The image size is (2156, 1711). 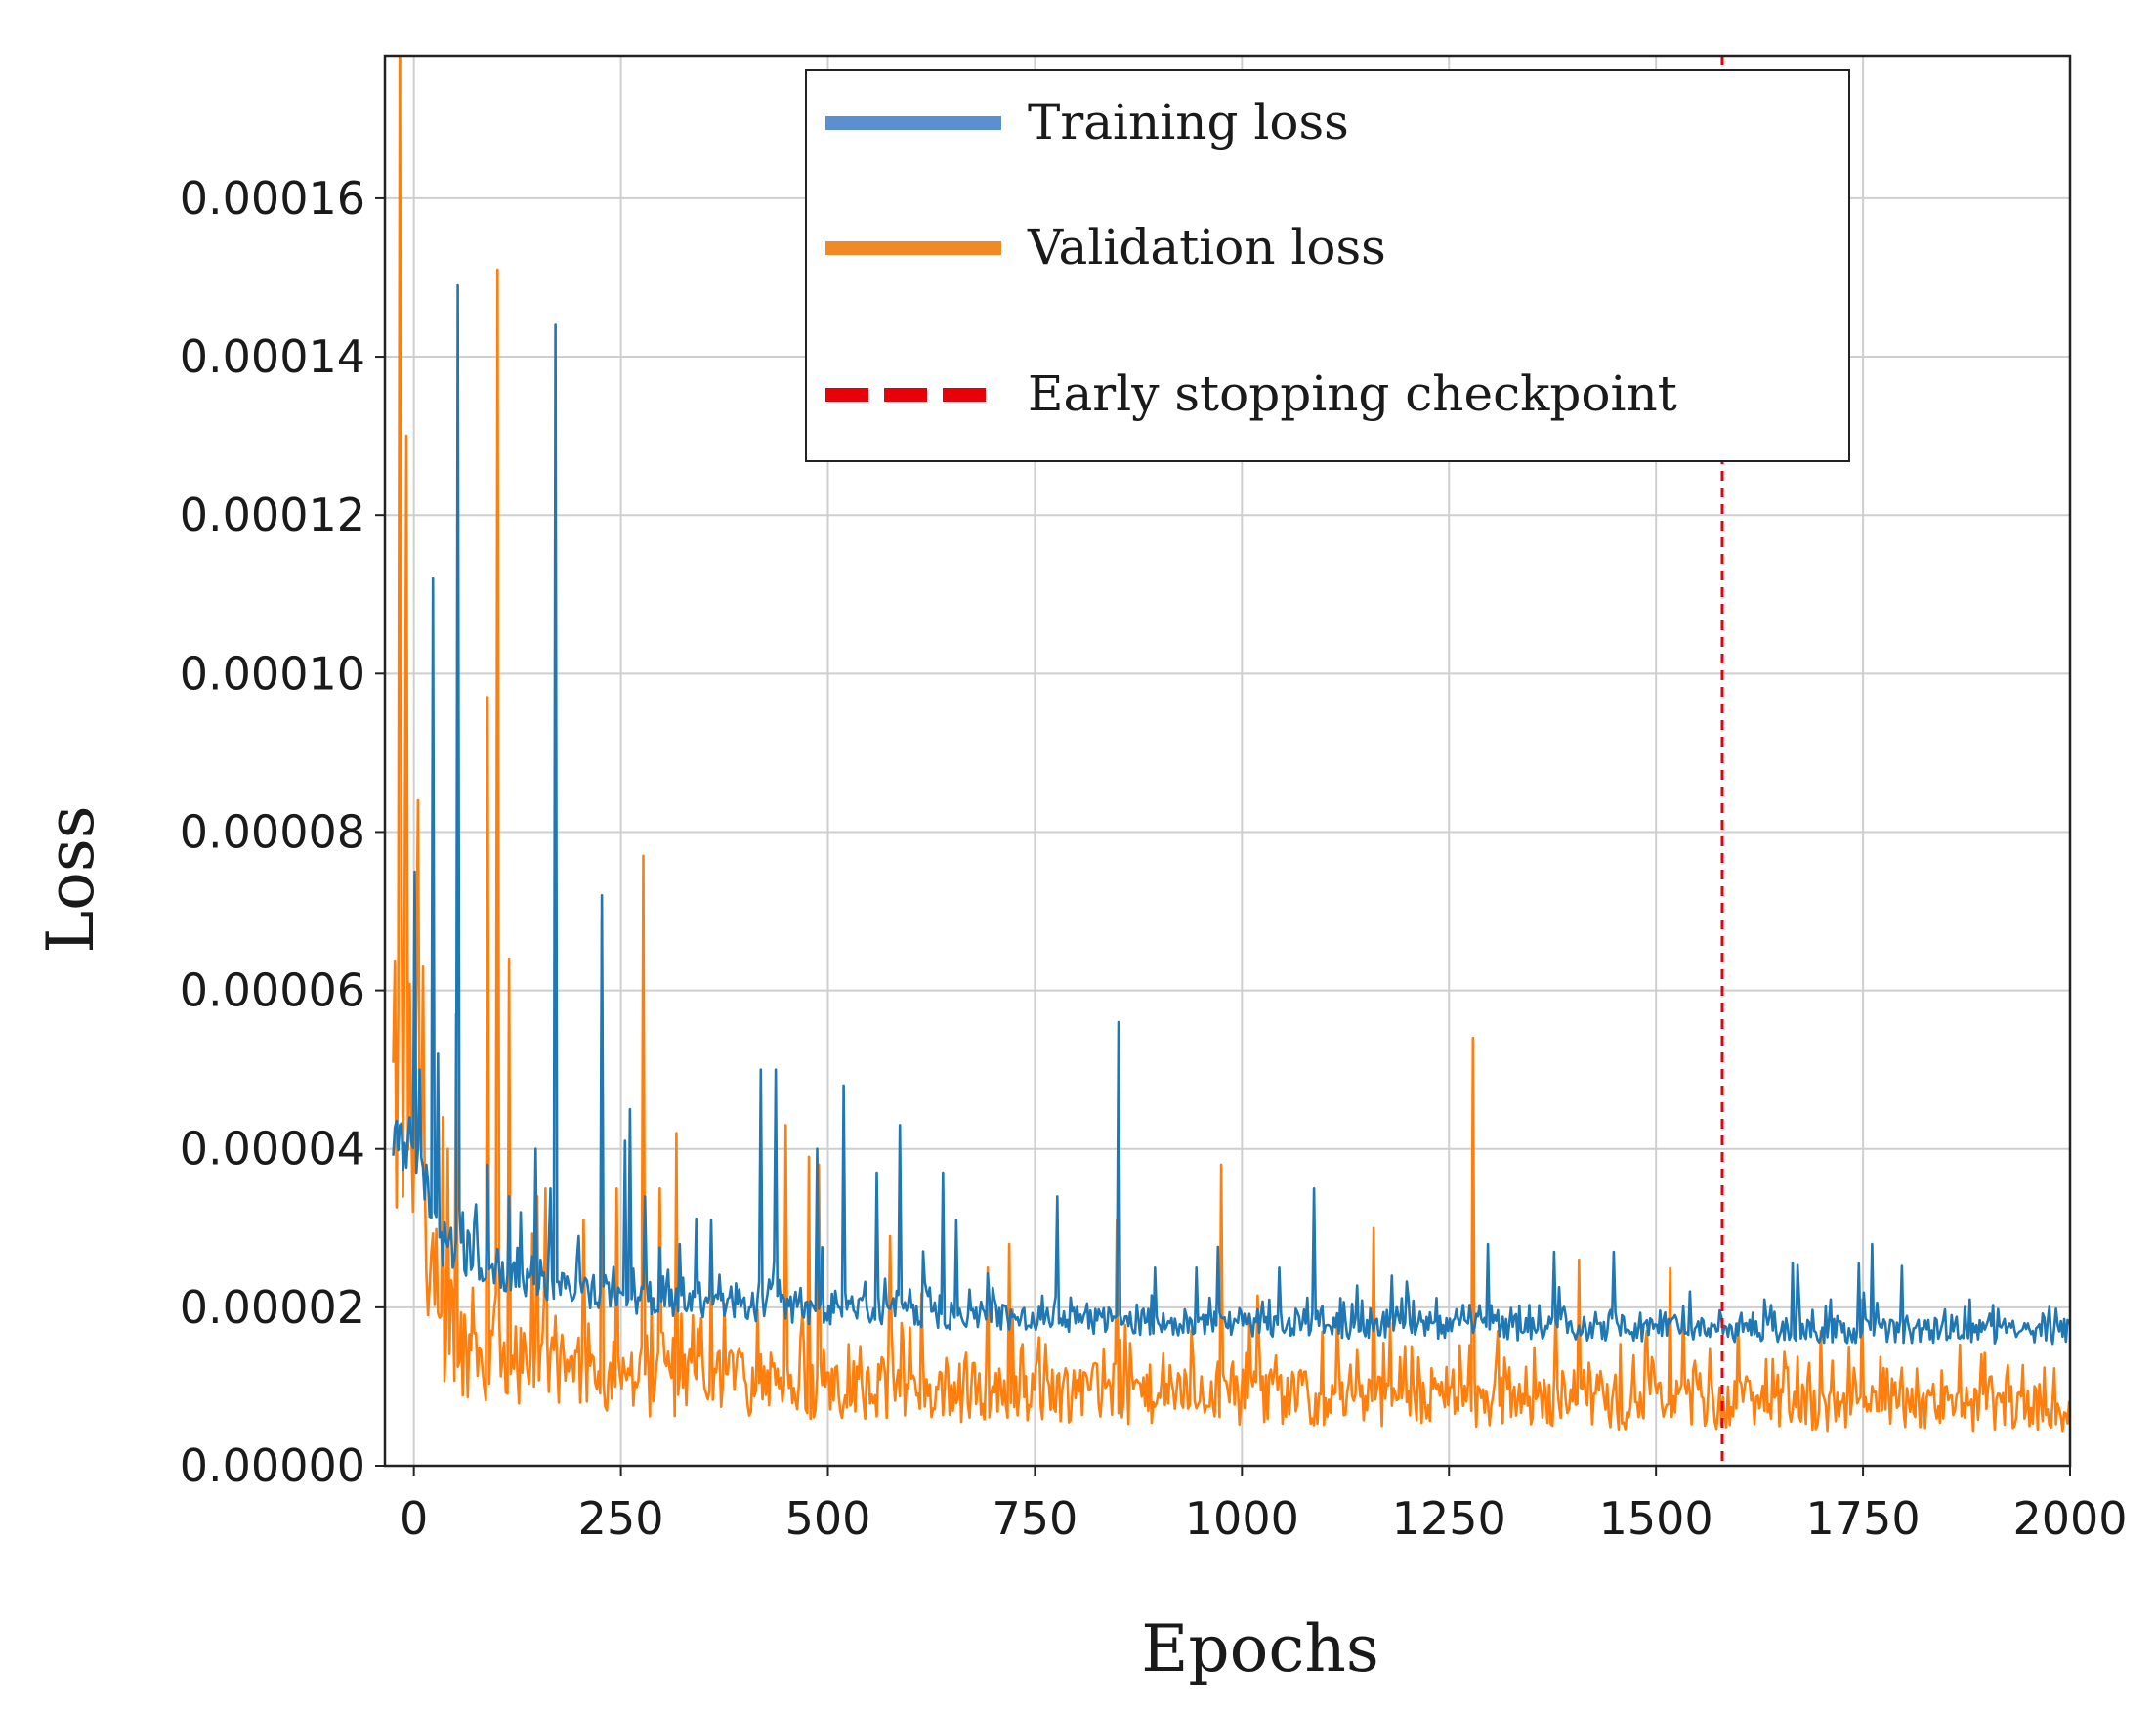 I want to click on legend-label-training: Training loss, so click(x=1189, y=122).